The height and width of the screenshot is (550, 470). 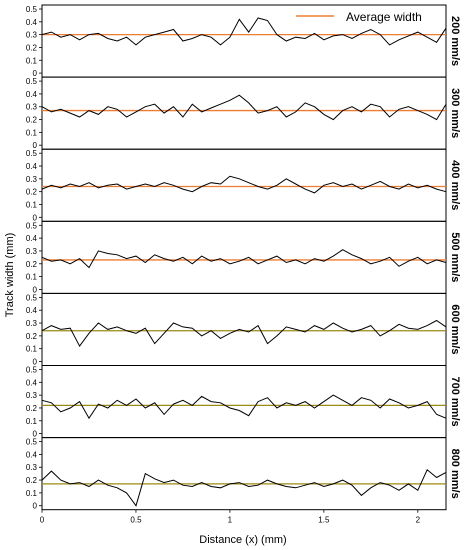 I want to click on speed-label: 800 mm/s, so click(x=455, y=474).